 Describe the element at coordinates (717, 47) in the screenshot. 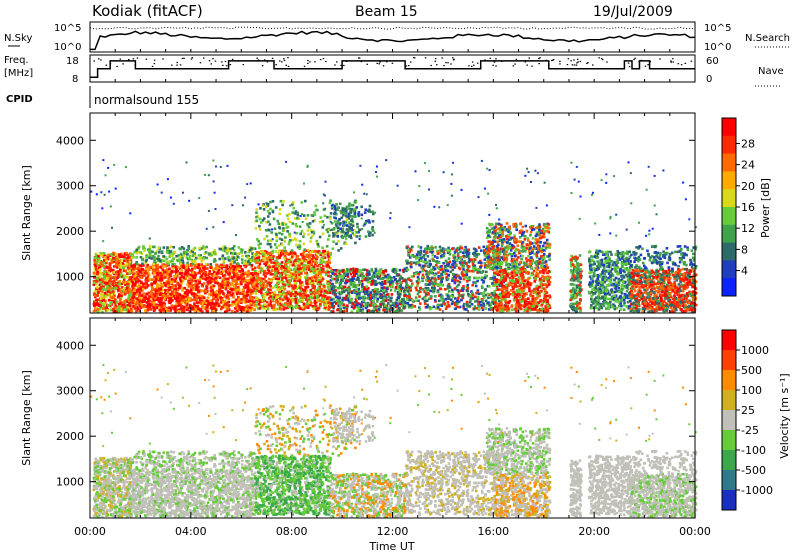

I see `nsearch-tick-bottom: 10^0` at that location.